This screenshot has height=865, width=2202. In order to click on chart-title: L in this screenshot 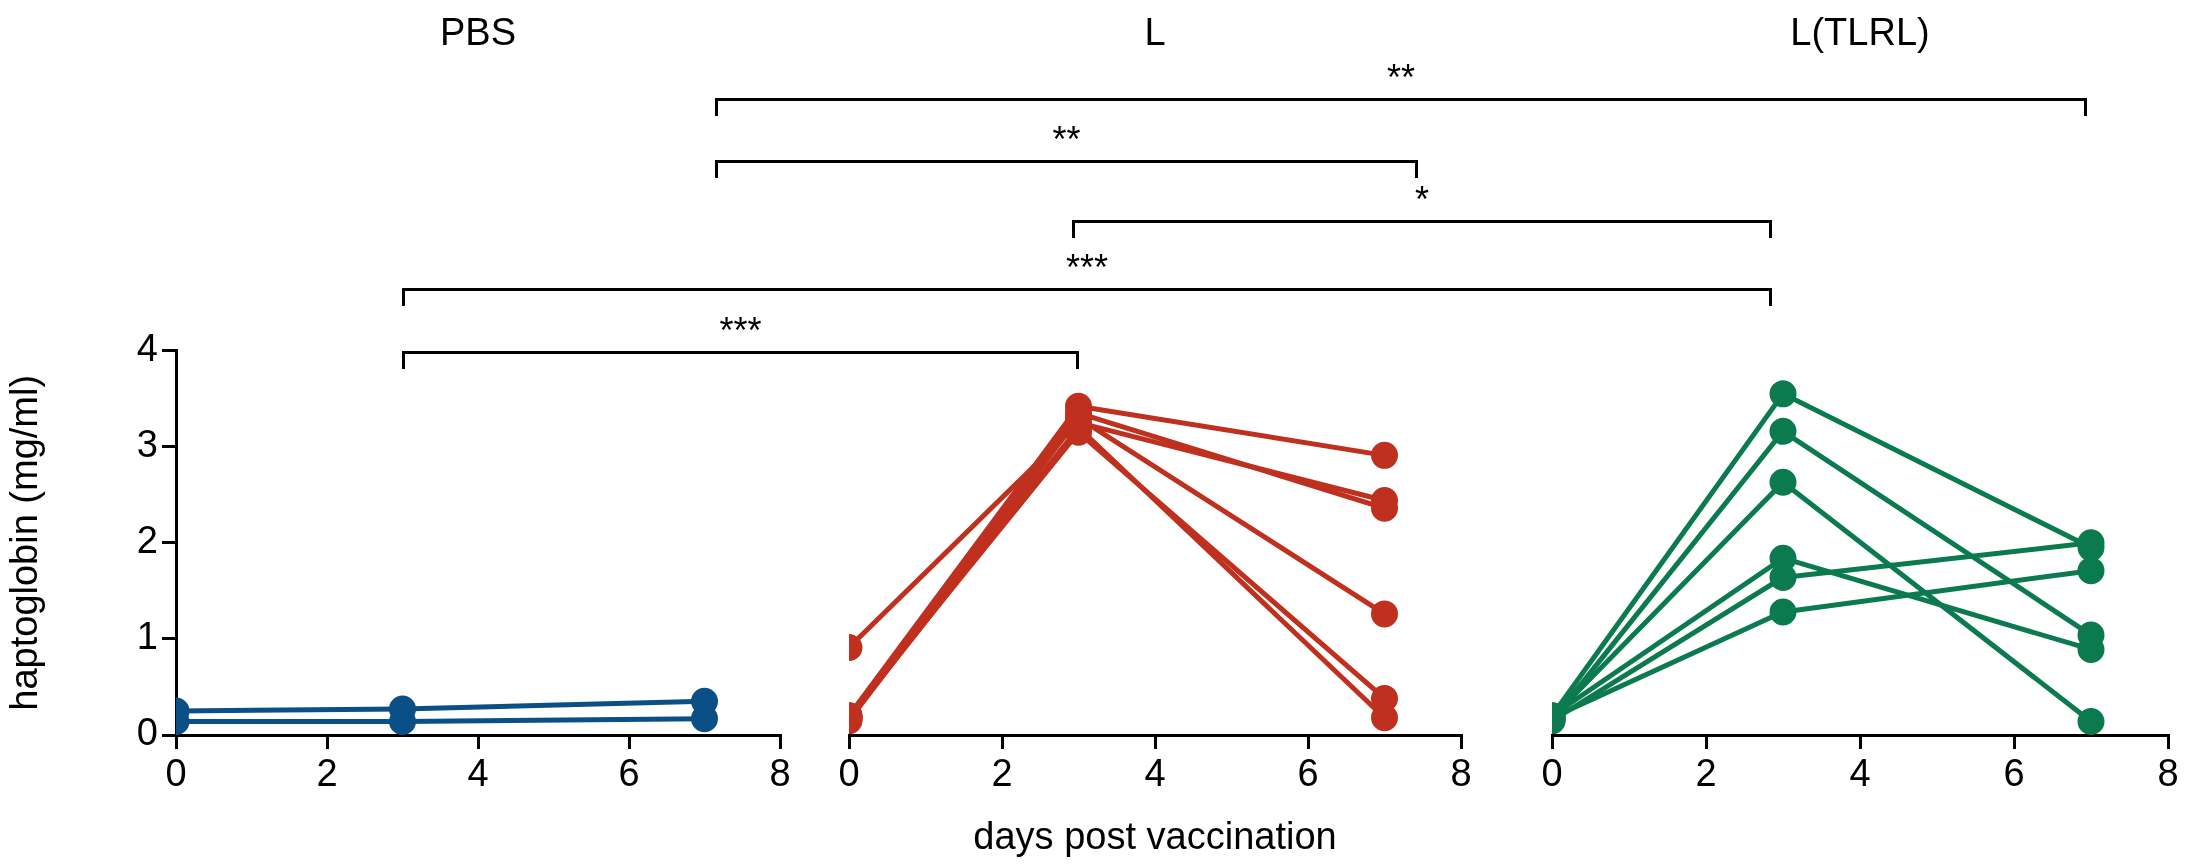, I will do `click(1155, 32)`.